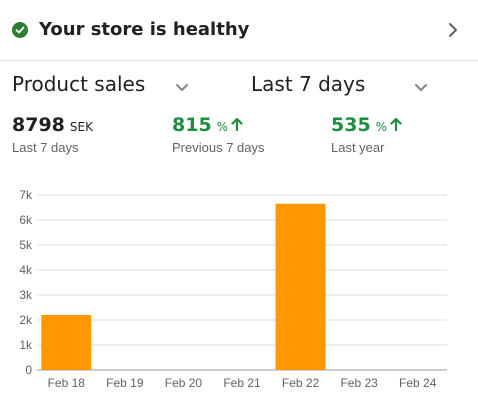 This screenshot has height=400, width=478. Describe the element at coordinates (28, 370) in the screenshot. I see `y-tick-label: 0` at that location.